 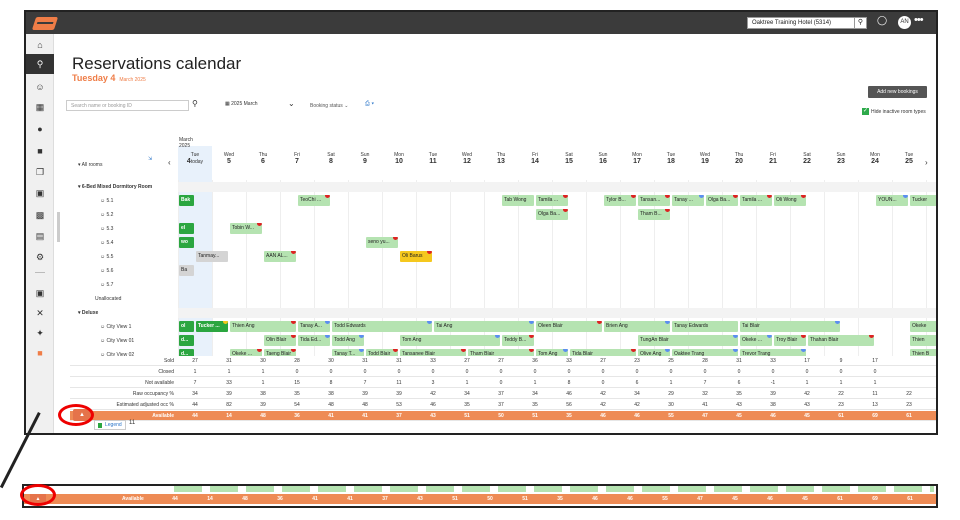 What do you see at coordinates (923, 340) in the screenshot?
I see `booking-block: Thien` at bounding box center [923, 340].